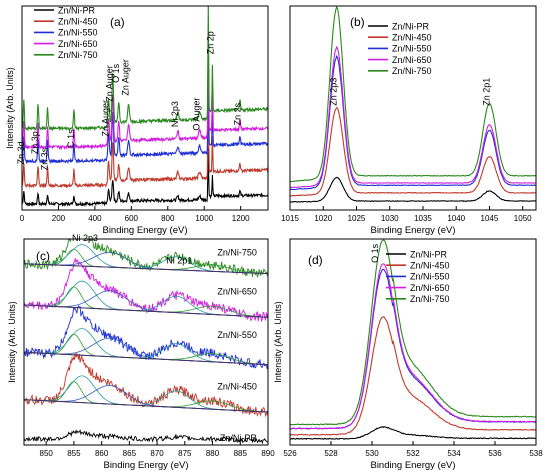 Image resolution: width=550 pixels, height=474 pixels. Describe the element at coordinates (175, 114) in the screenshot. I see `annotation-ni-2p3-8: Ni 2p3` at that location.